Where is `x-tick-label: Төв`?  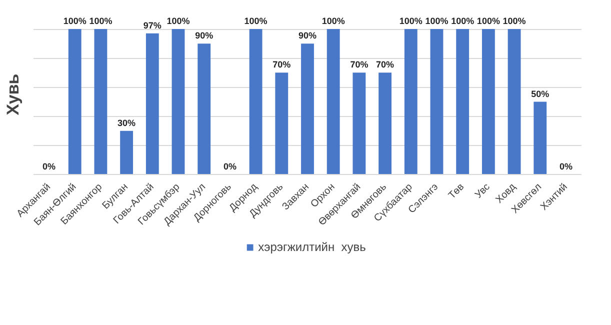
x-tick-label: Төв is located at coordinates (456, 192).